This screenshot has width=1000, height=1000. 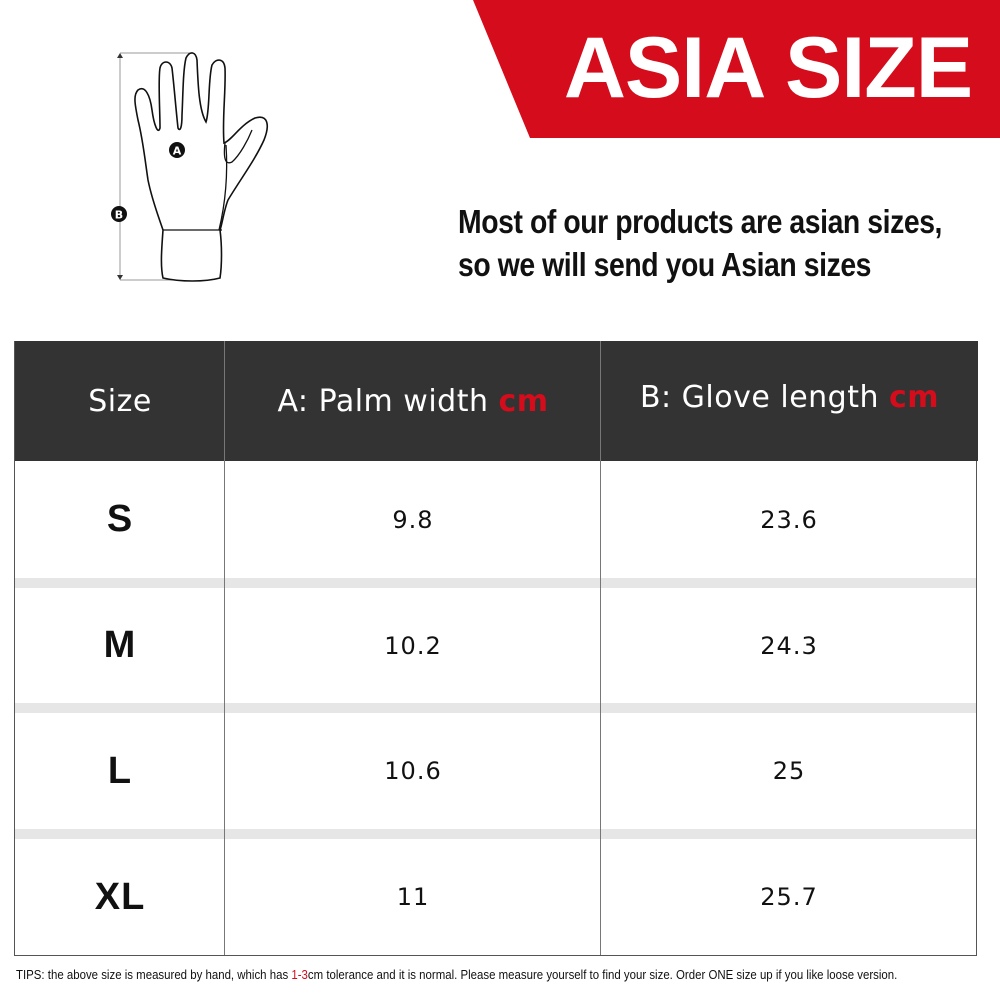 What do you see at coordinates (700, 221) in the screenshot?
I see `note-line-1: Most of our products are asian sizes,` at bounding box center [700, 221].